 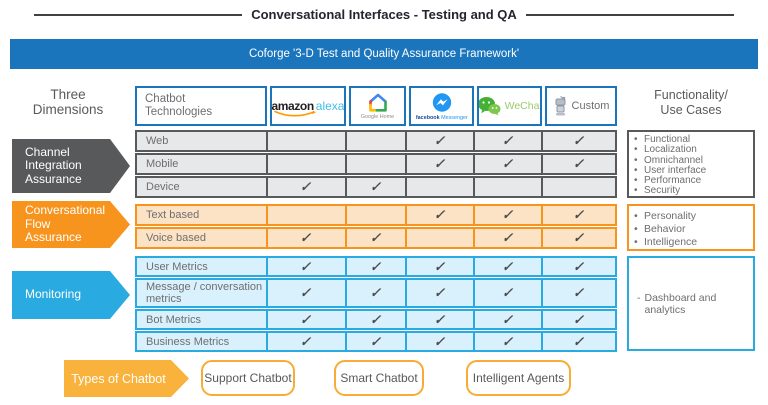 What do you see at coordinates (691, 180) in the screenshot?
I see `use-case-item: Performance` at bounding box center [691, 180].